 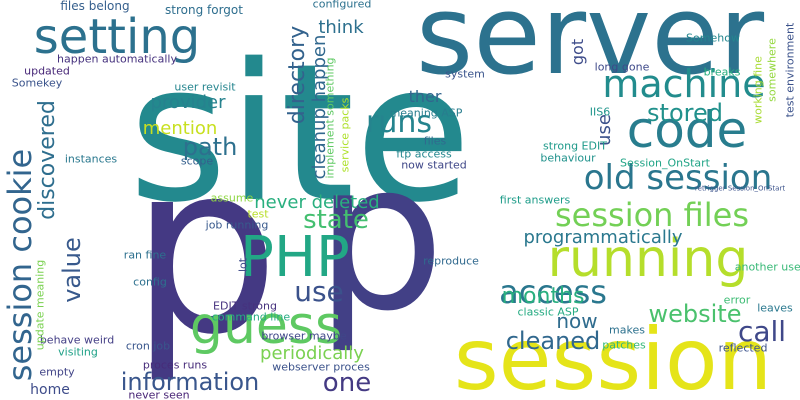 What do you see at coordinates (251, 317) in the screenshot?
I see `cloud-word: command line` at bounding box center [251, 317].